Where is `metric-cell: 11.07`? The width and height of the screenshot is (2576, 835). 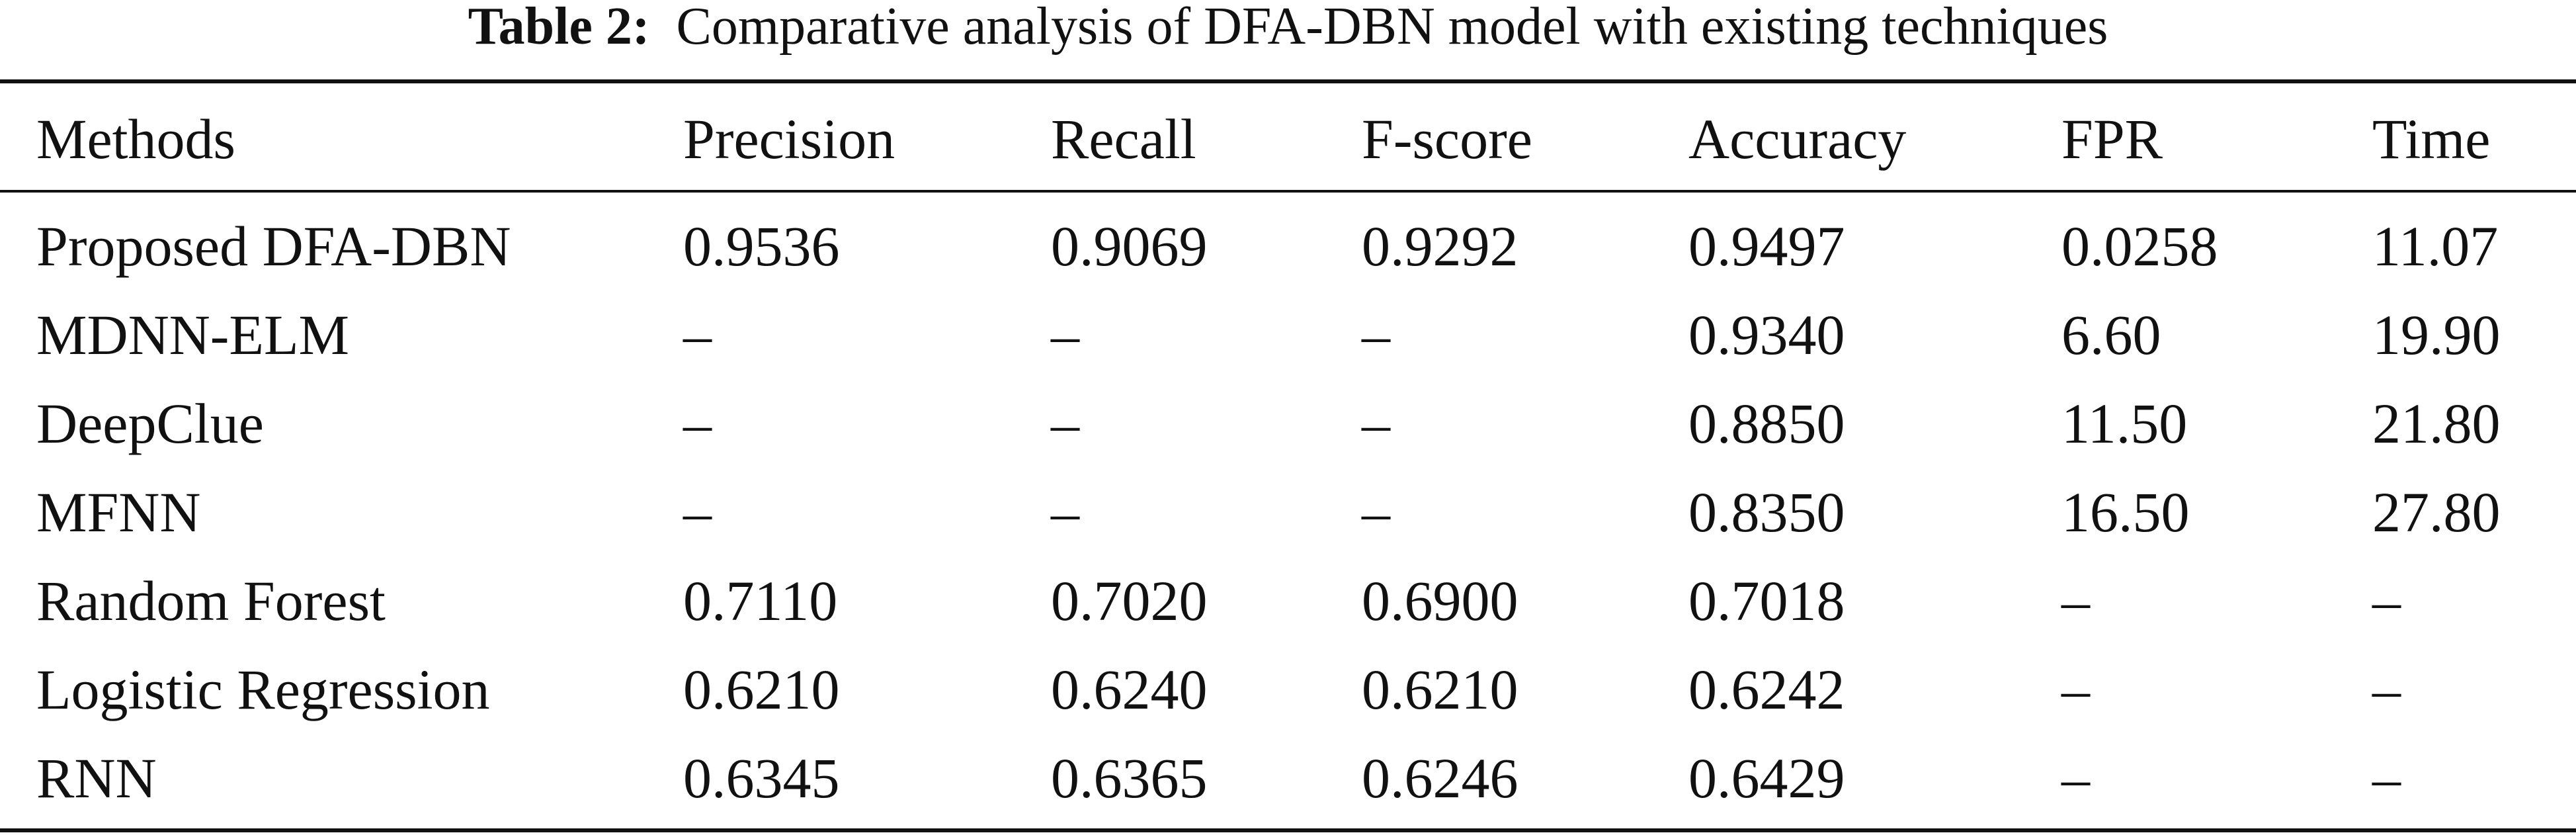
metric-cell: 11.07 is located at coordinates (2435, 246).